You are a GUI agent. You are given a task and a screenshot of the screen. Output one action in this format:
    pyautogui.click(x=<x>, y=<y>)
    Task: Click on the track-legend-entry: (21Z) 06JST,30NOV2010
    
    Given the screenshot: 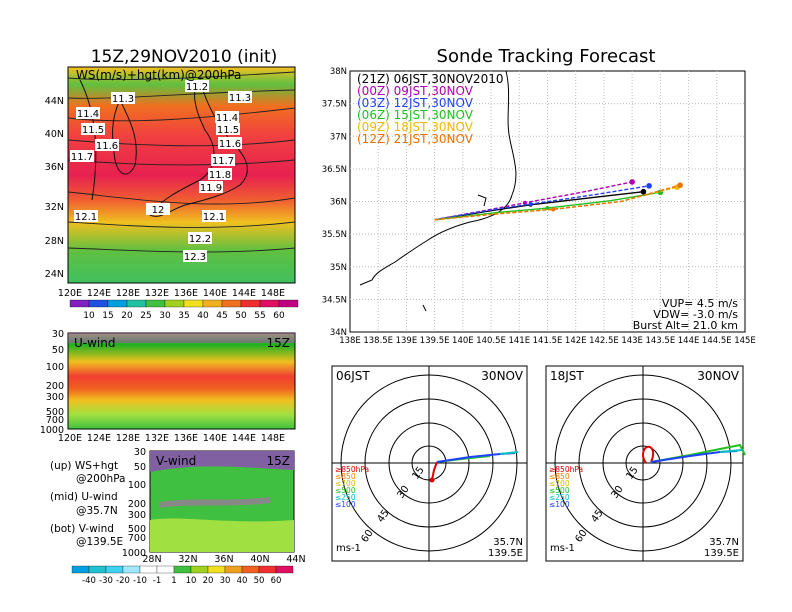 What is the action you would take?
    pyautogui.click(x=430, y=79)
    